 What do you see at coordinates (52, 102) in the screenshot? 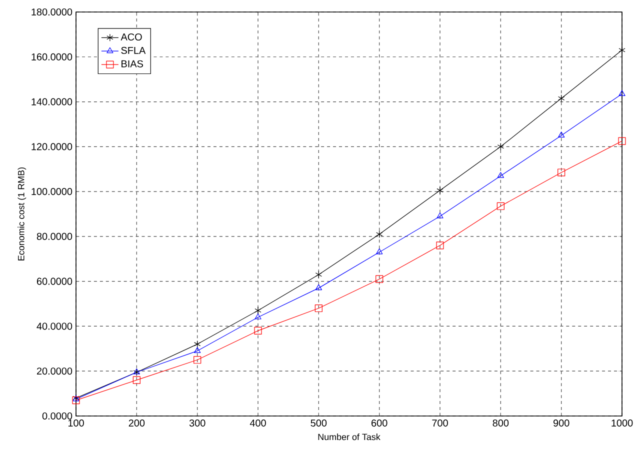
I see `y-tick-label: 140.0000` at bounding box center [52, 102].